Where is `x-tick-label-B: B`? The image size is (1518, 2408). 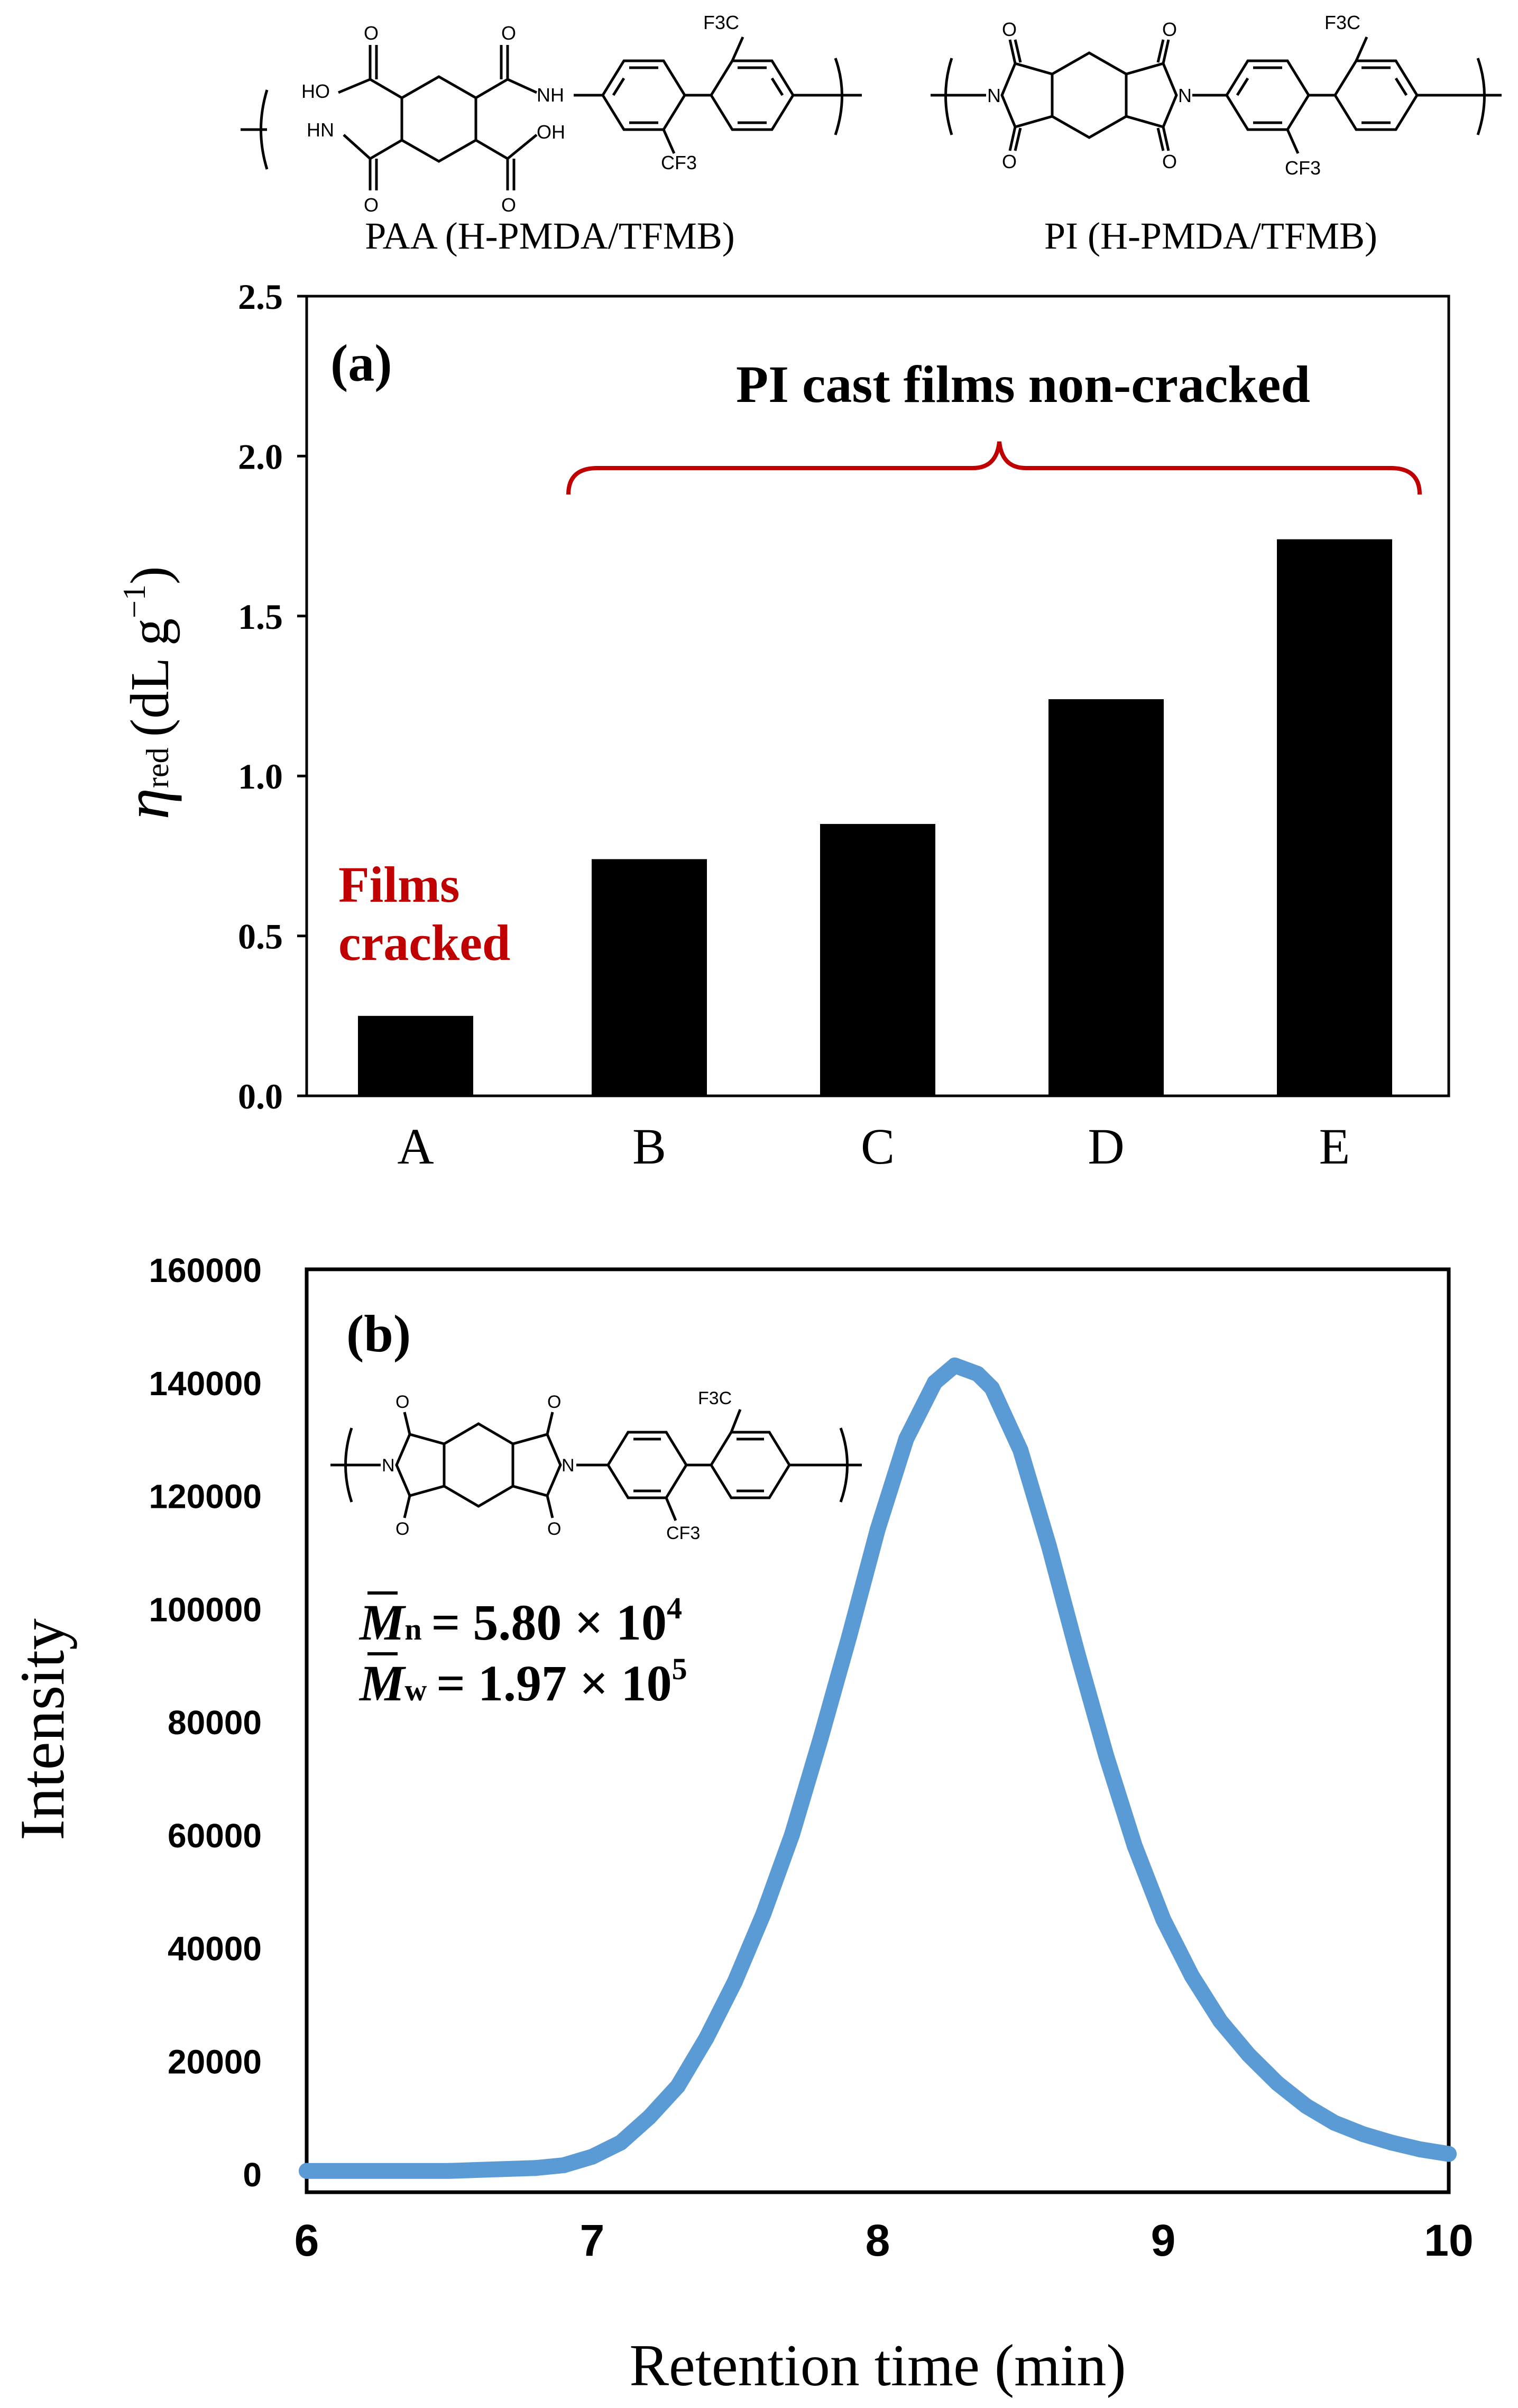 x-tick-label-B: B is located at coordinates (649, 1146).